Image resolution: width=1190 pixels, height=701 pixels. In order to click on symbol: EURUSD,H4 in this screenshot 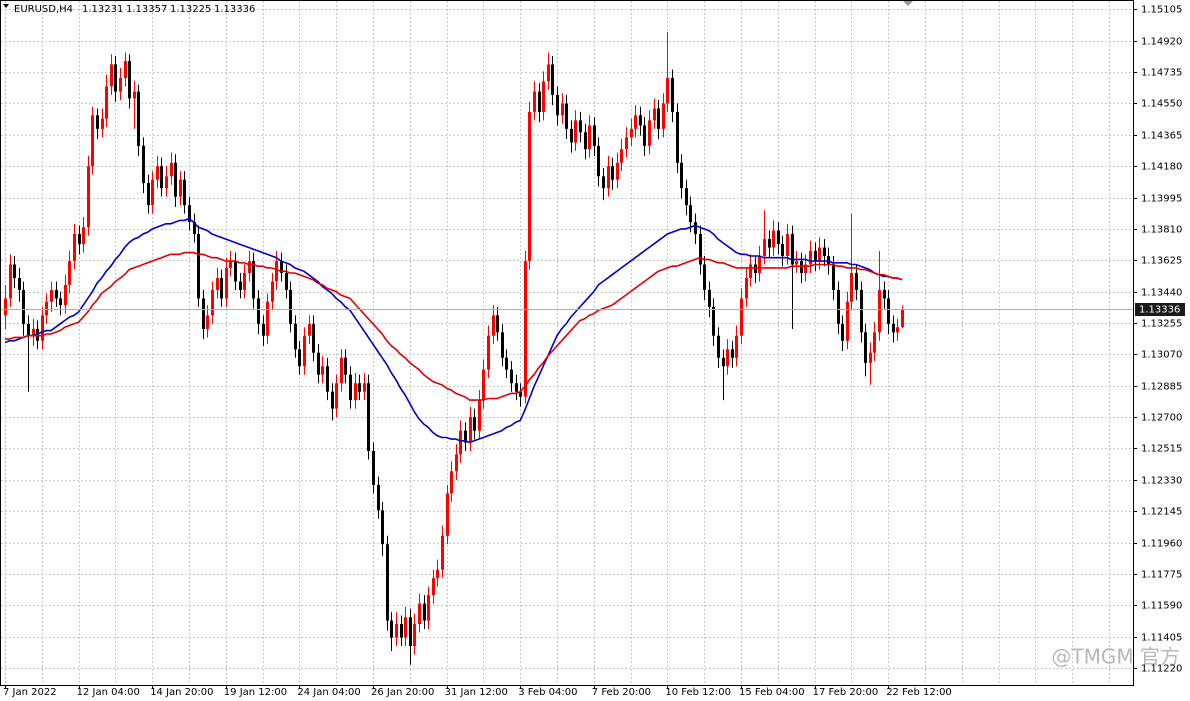, I will do `click(43, 9)`.